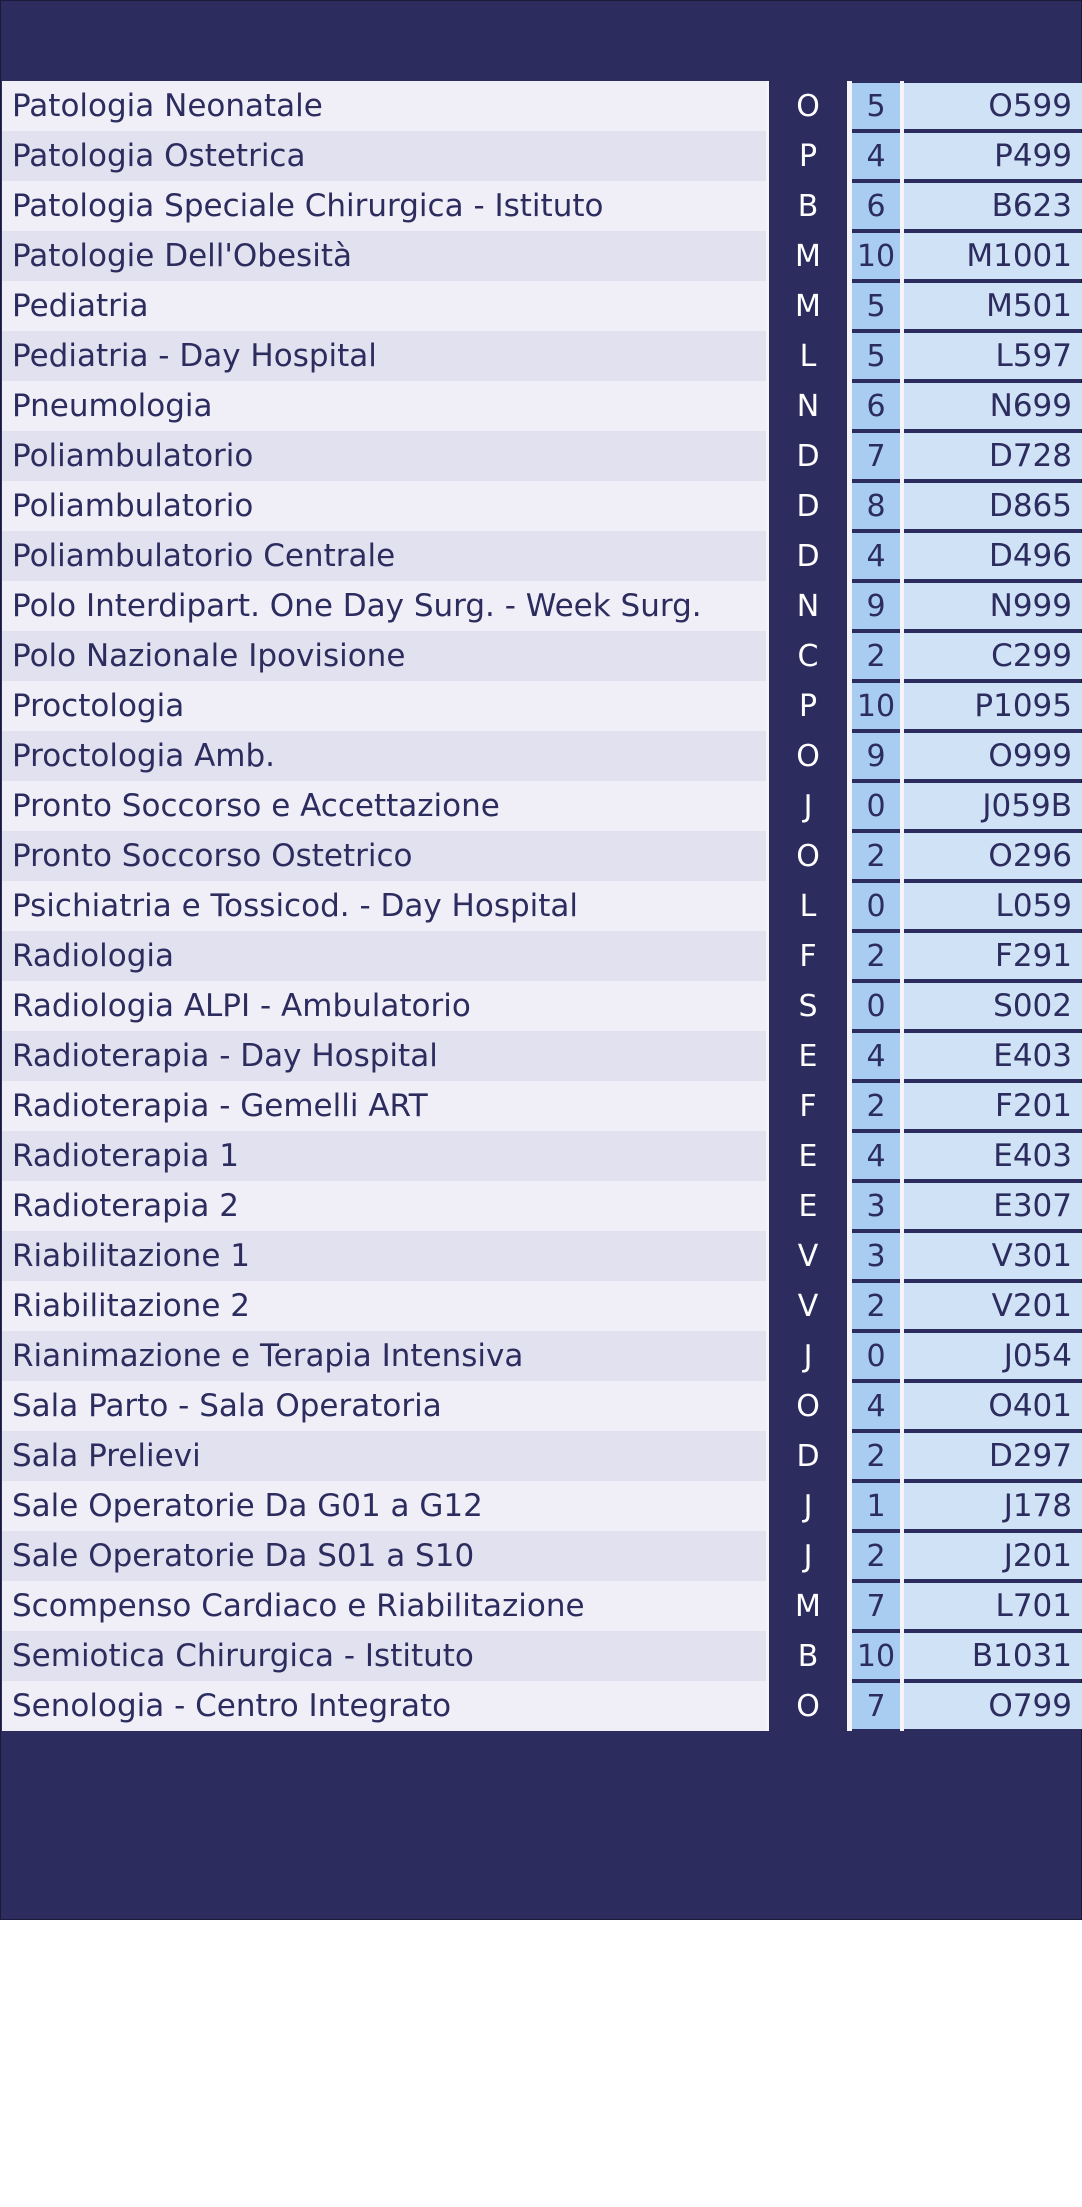 Image resolution: width=1082 pixels, height=2207 pixels. Describe the element at coordinates (384, 856) in the screenshot. I see `department-name: Pronto Soccorso Ostetrico` at that location.